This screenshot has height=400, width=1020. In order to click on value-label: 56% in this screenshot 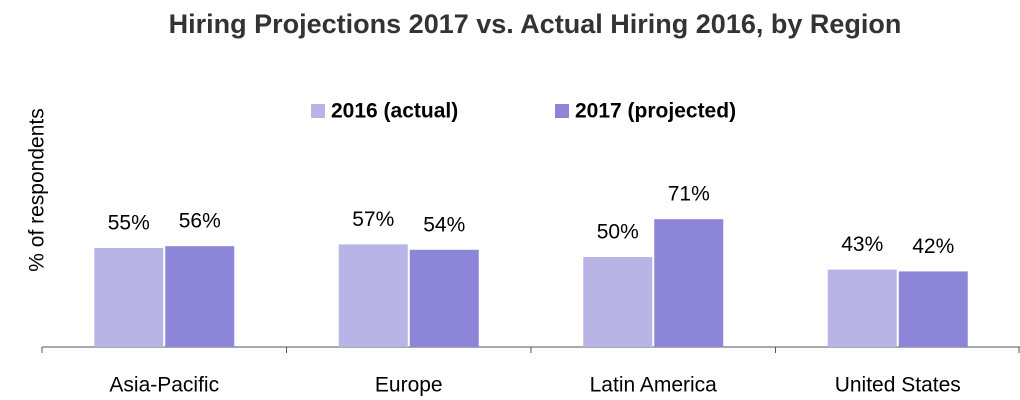, I will do `click(200, 221)`.